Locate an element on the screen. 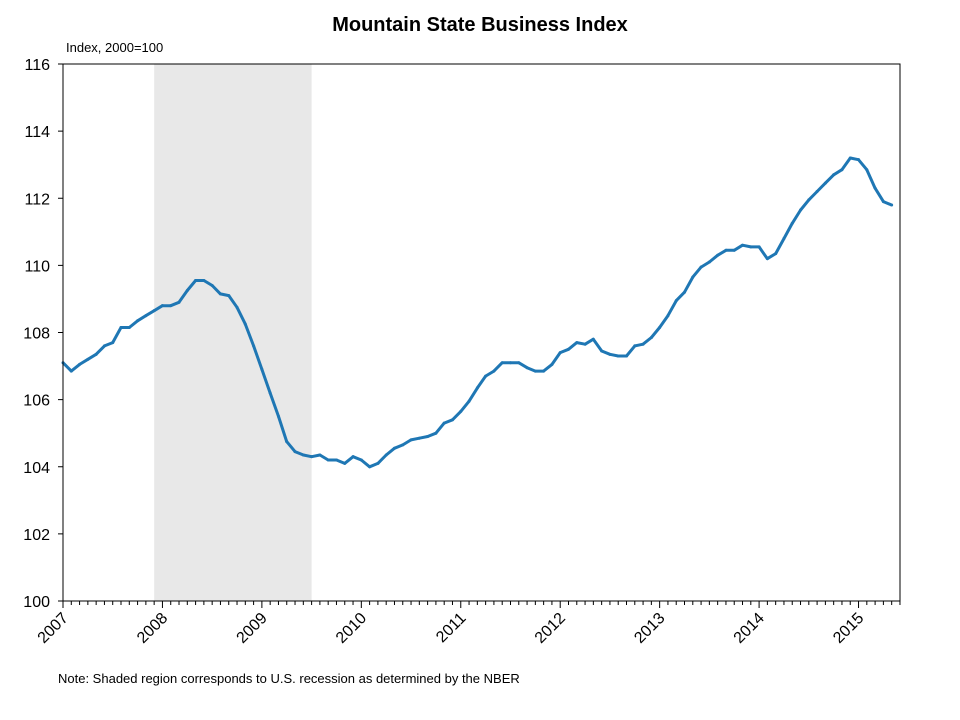  x-tick-label: 2015 is located at coordinates (848, 628).